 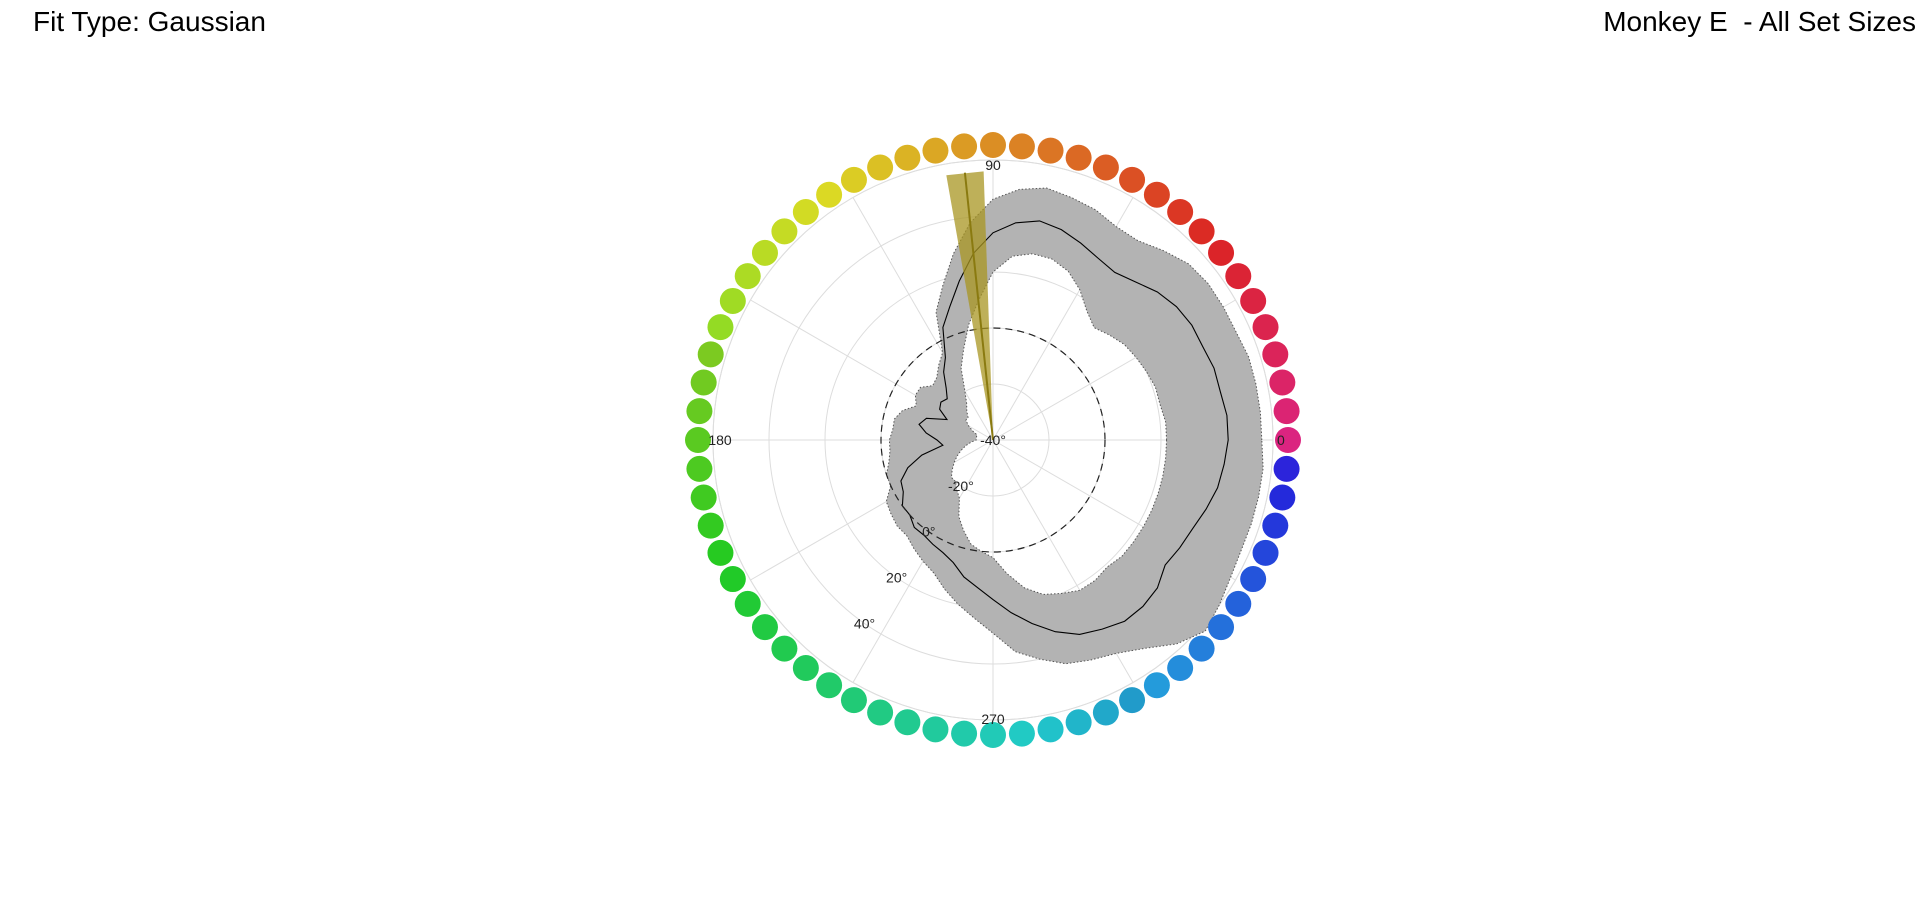 What do you see at coordinates (993, 719) in the screenshot?
I see `angle-tick-label: 270` at bounding box center [993, 719].